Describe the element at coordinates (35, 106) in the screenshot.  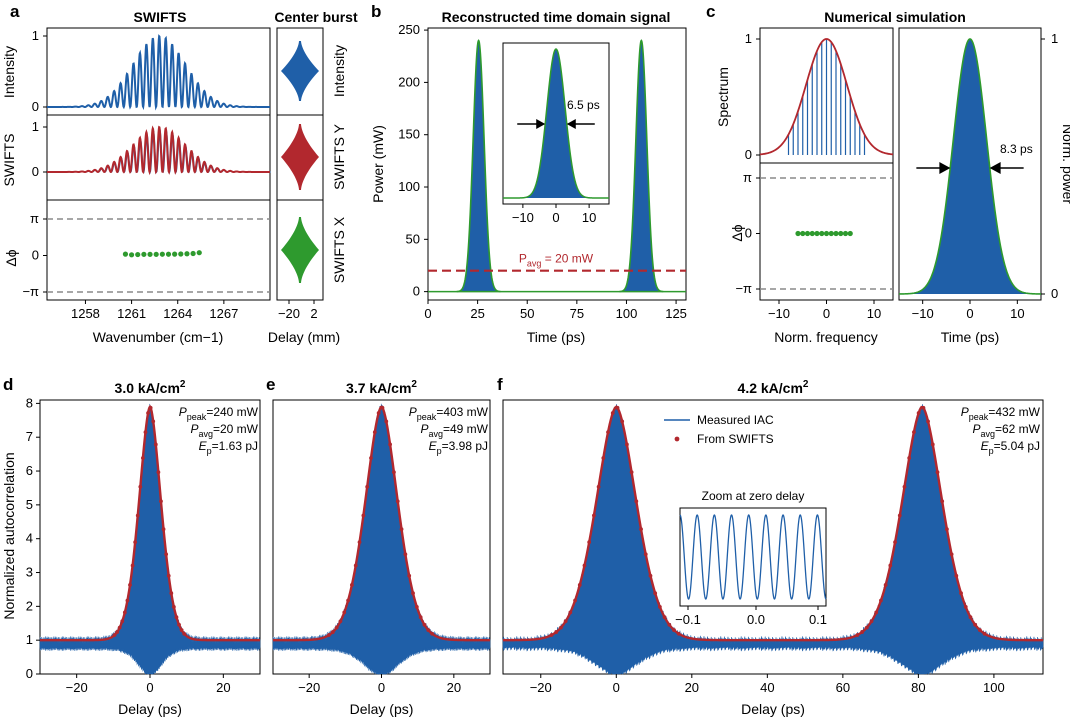
I see `panel-a-intensity-ytick-label: 0` at that location.